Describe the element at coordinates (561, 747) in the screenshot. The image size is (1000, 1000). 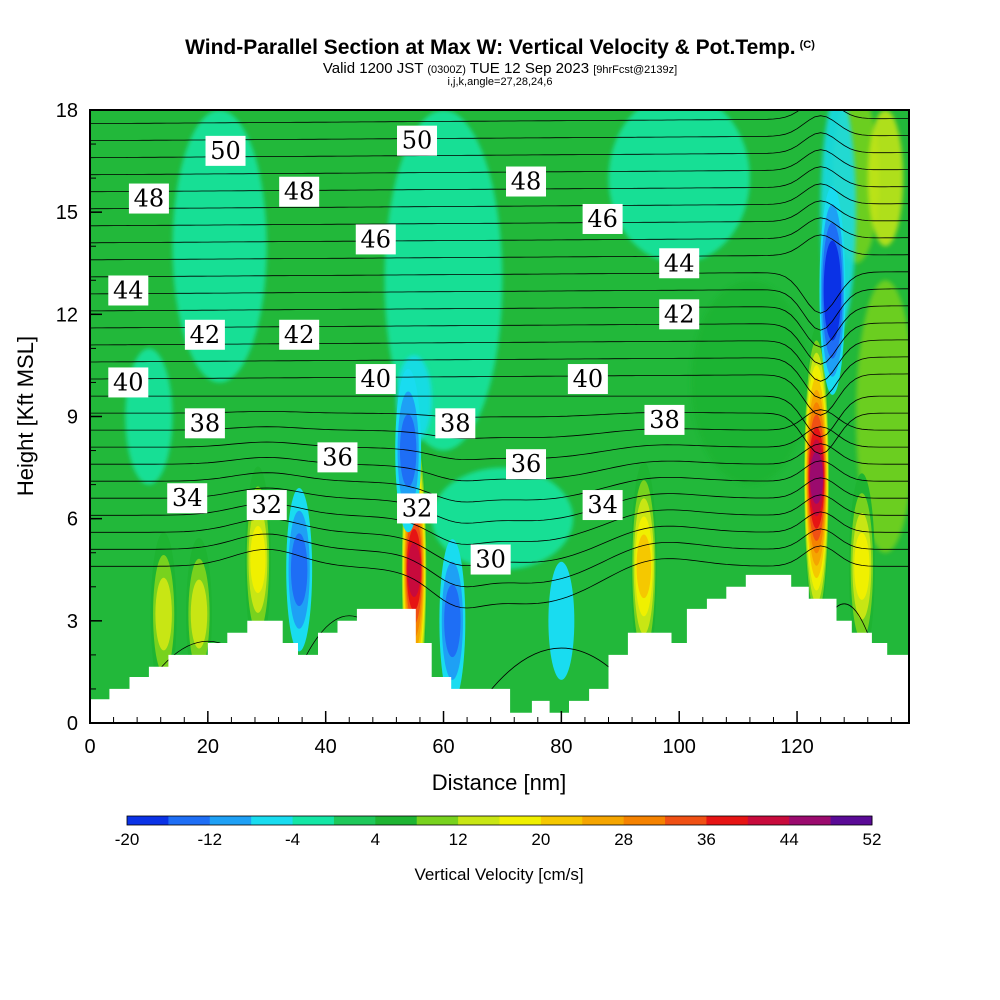
I see `x-tick-label: 80` at that location.